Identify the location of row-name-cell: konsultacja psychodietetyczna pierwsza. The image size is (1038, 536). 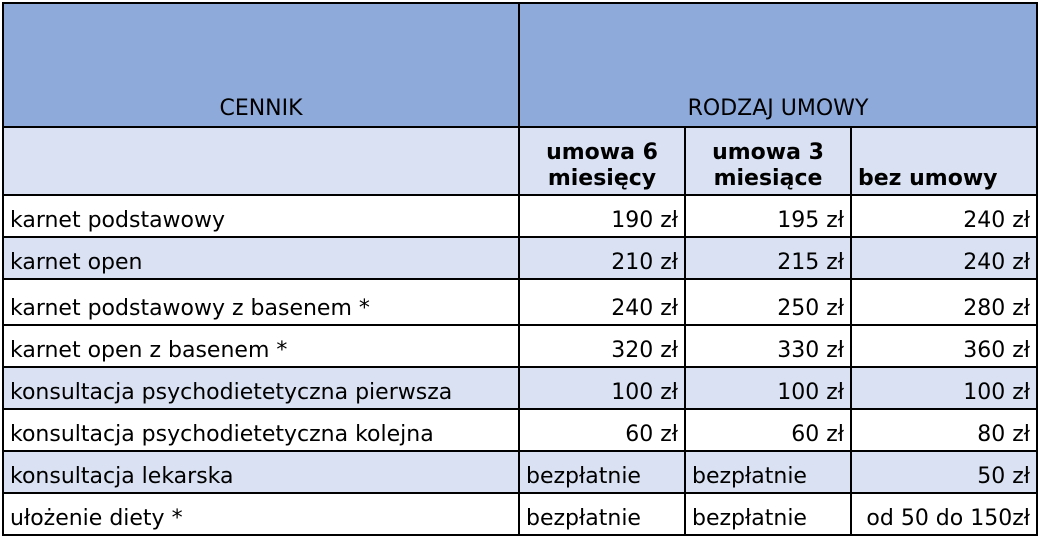
(261, 388).